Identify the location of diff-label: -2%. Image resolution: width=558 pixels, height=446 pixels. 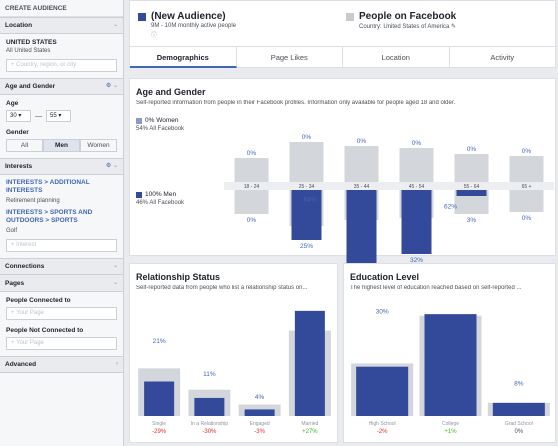
(382, 432).